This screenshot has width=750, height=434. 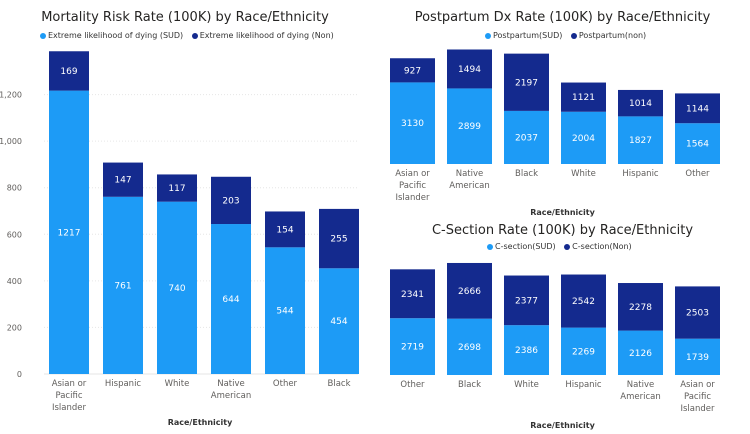 I want to click on mortality-data-label-non: 203, so click(x=230, y=201).